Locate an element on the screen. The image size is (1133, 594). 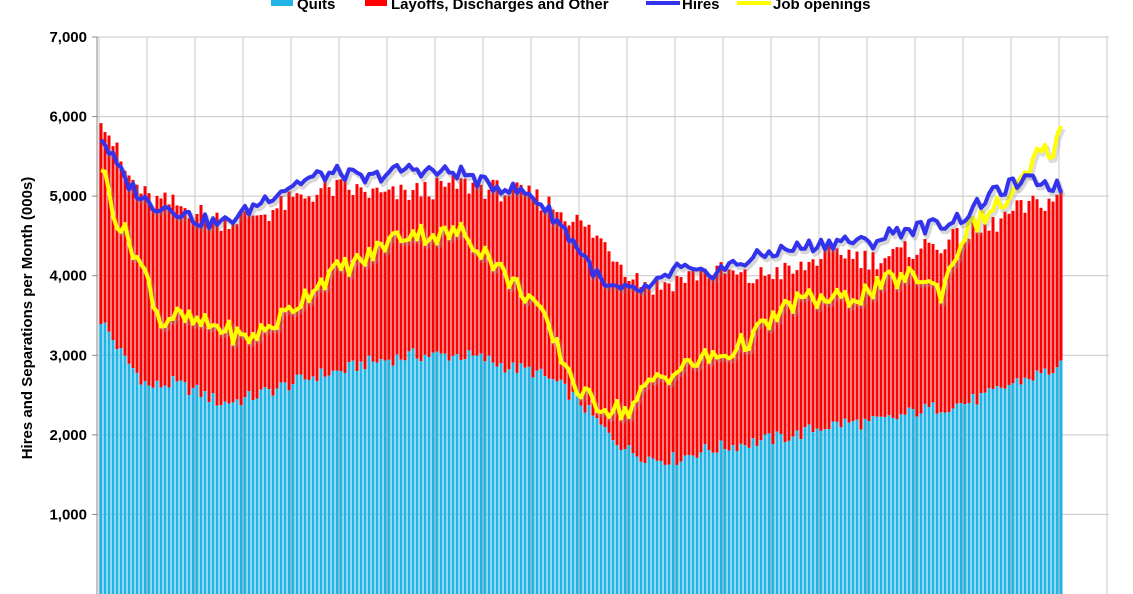
y-tick-label: 3,000 is located at coordinates (68, 355).